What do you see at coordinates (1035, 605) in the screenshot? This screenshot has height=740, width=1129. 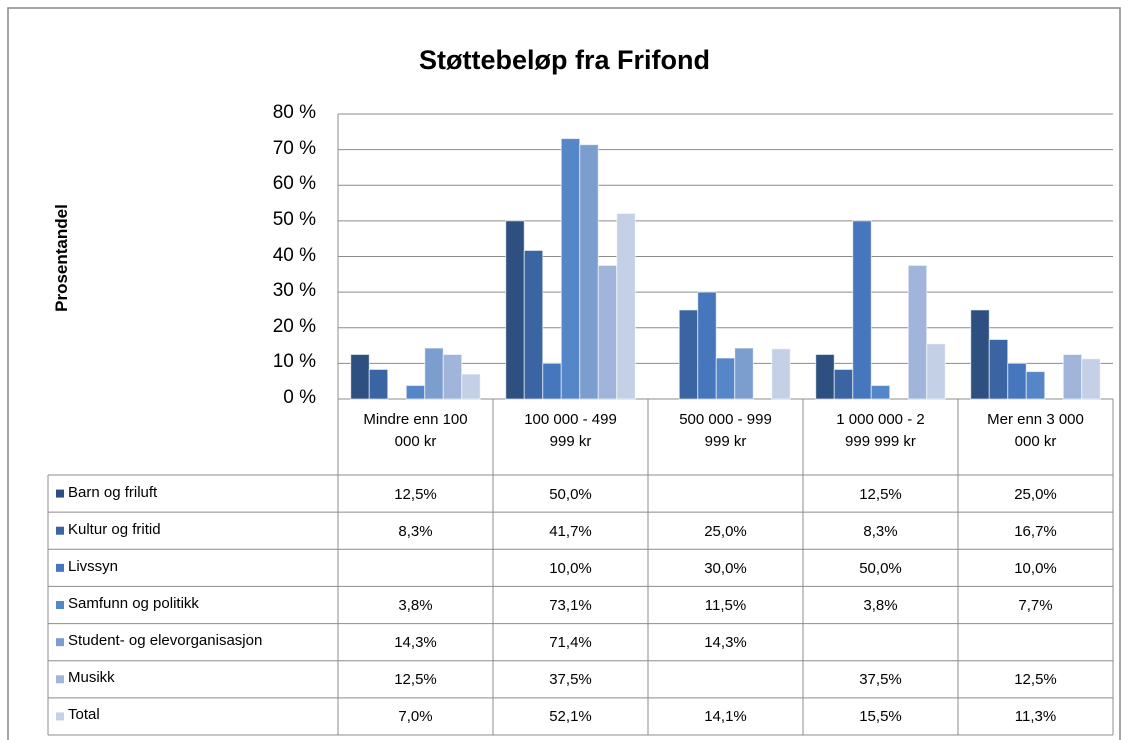 I see `data-label: 7,7%` at bounding box center [1035, 605].